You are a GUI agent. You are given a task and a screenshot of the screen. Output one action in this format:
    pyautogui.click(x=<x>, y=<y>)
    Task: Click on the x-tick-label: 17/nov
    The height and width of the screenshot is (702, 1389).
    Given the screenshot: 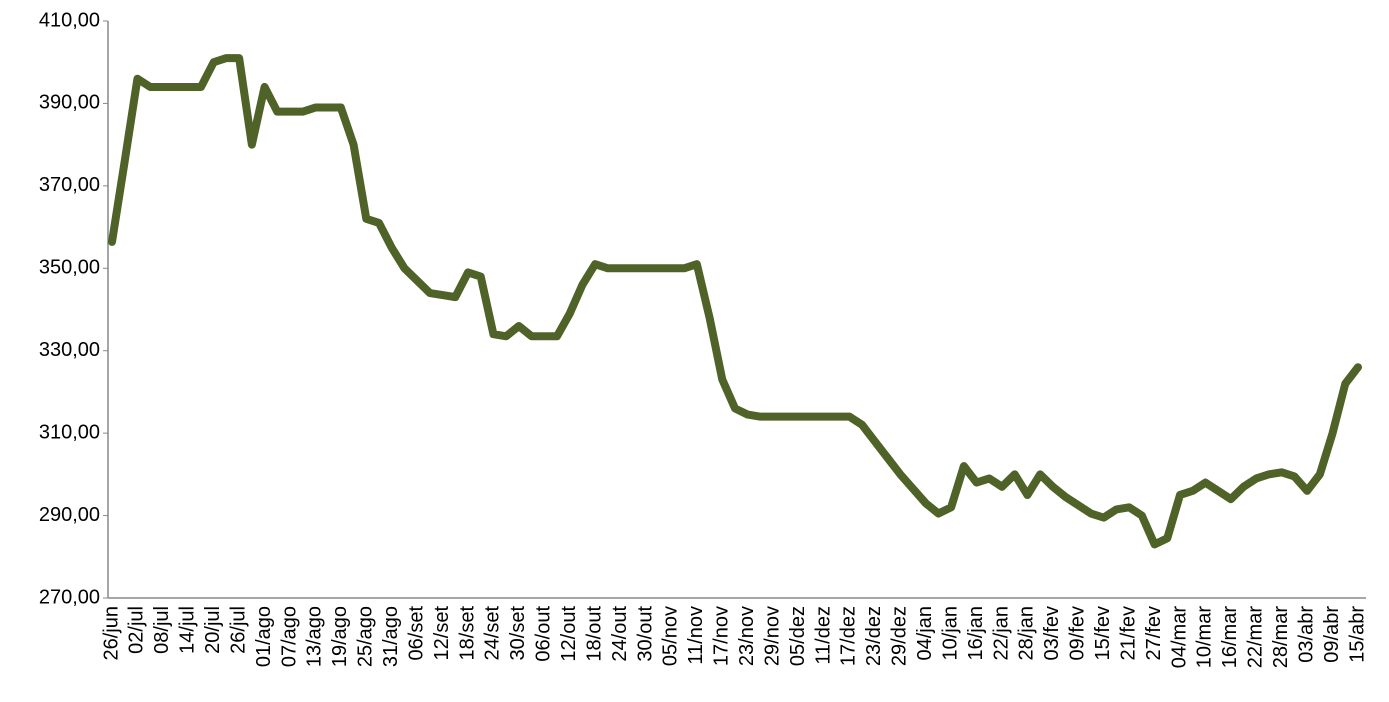 What is the action you would take?
    pyautogui.click(x=722, y=636)
    